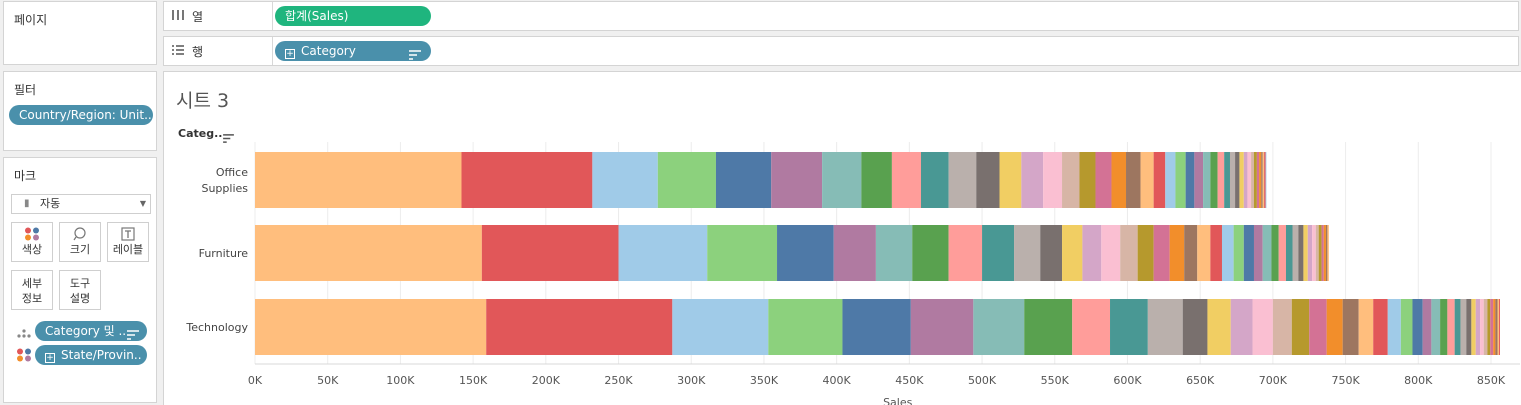 This screenshot has height=405, width=1521. Describe the element at coordinates (80, 242) in the screenshot. I see `size-button: 크기` at that location.